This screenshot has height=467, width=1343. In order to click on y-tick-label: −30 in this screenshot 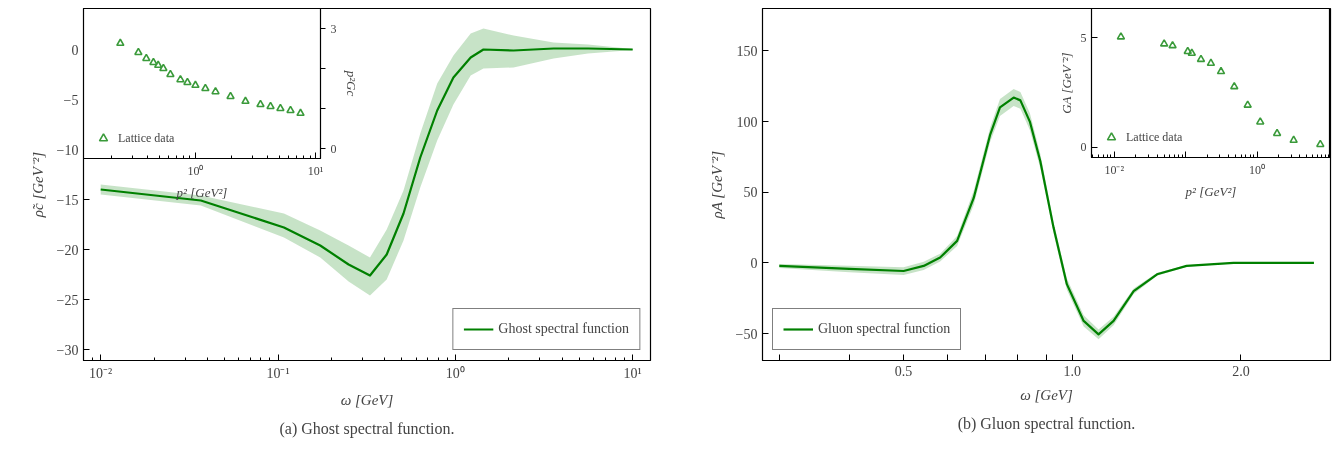, I will do `click(67, 350)`.